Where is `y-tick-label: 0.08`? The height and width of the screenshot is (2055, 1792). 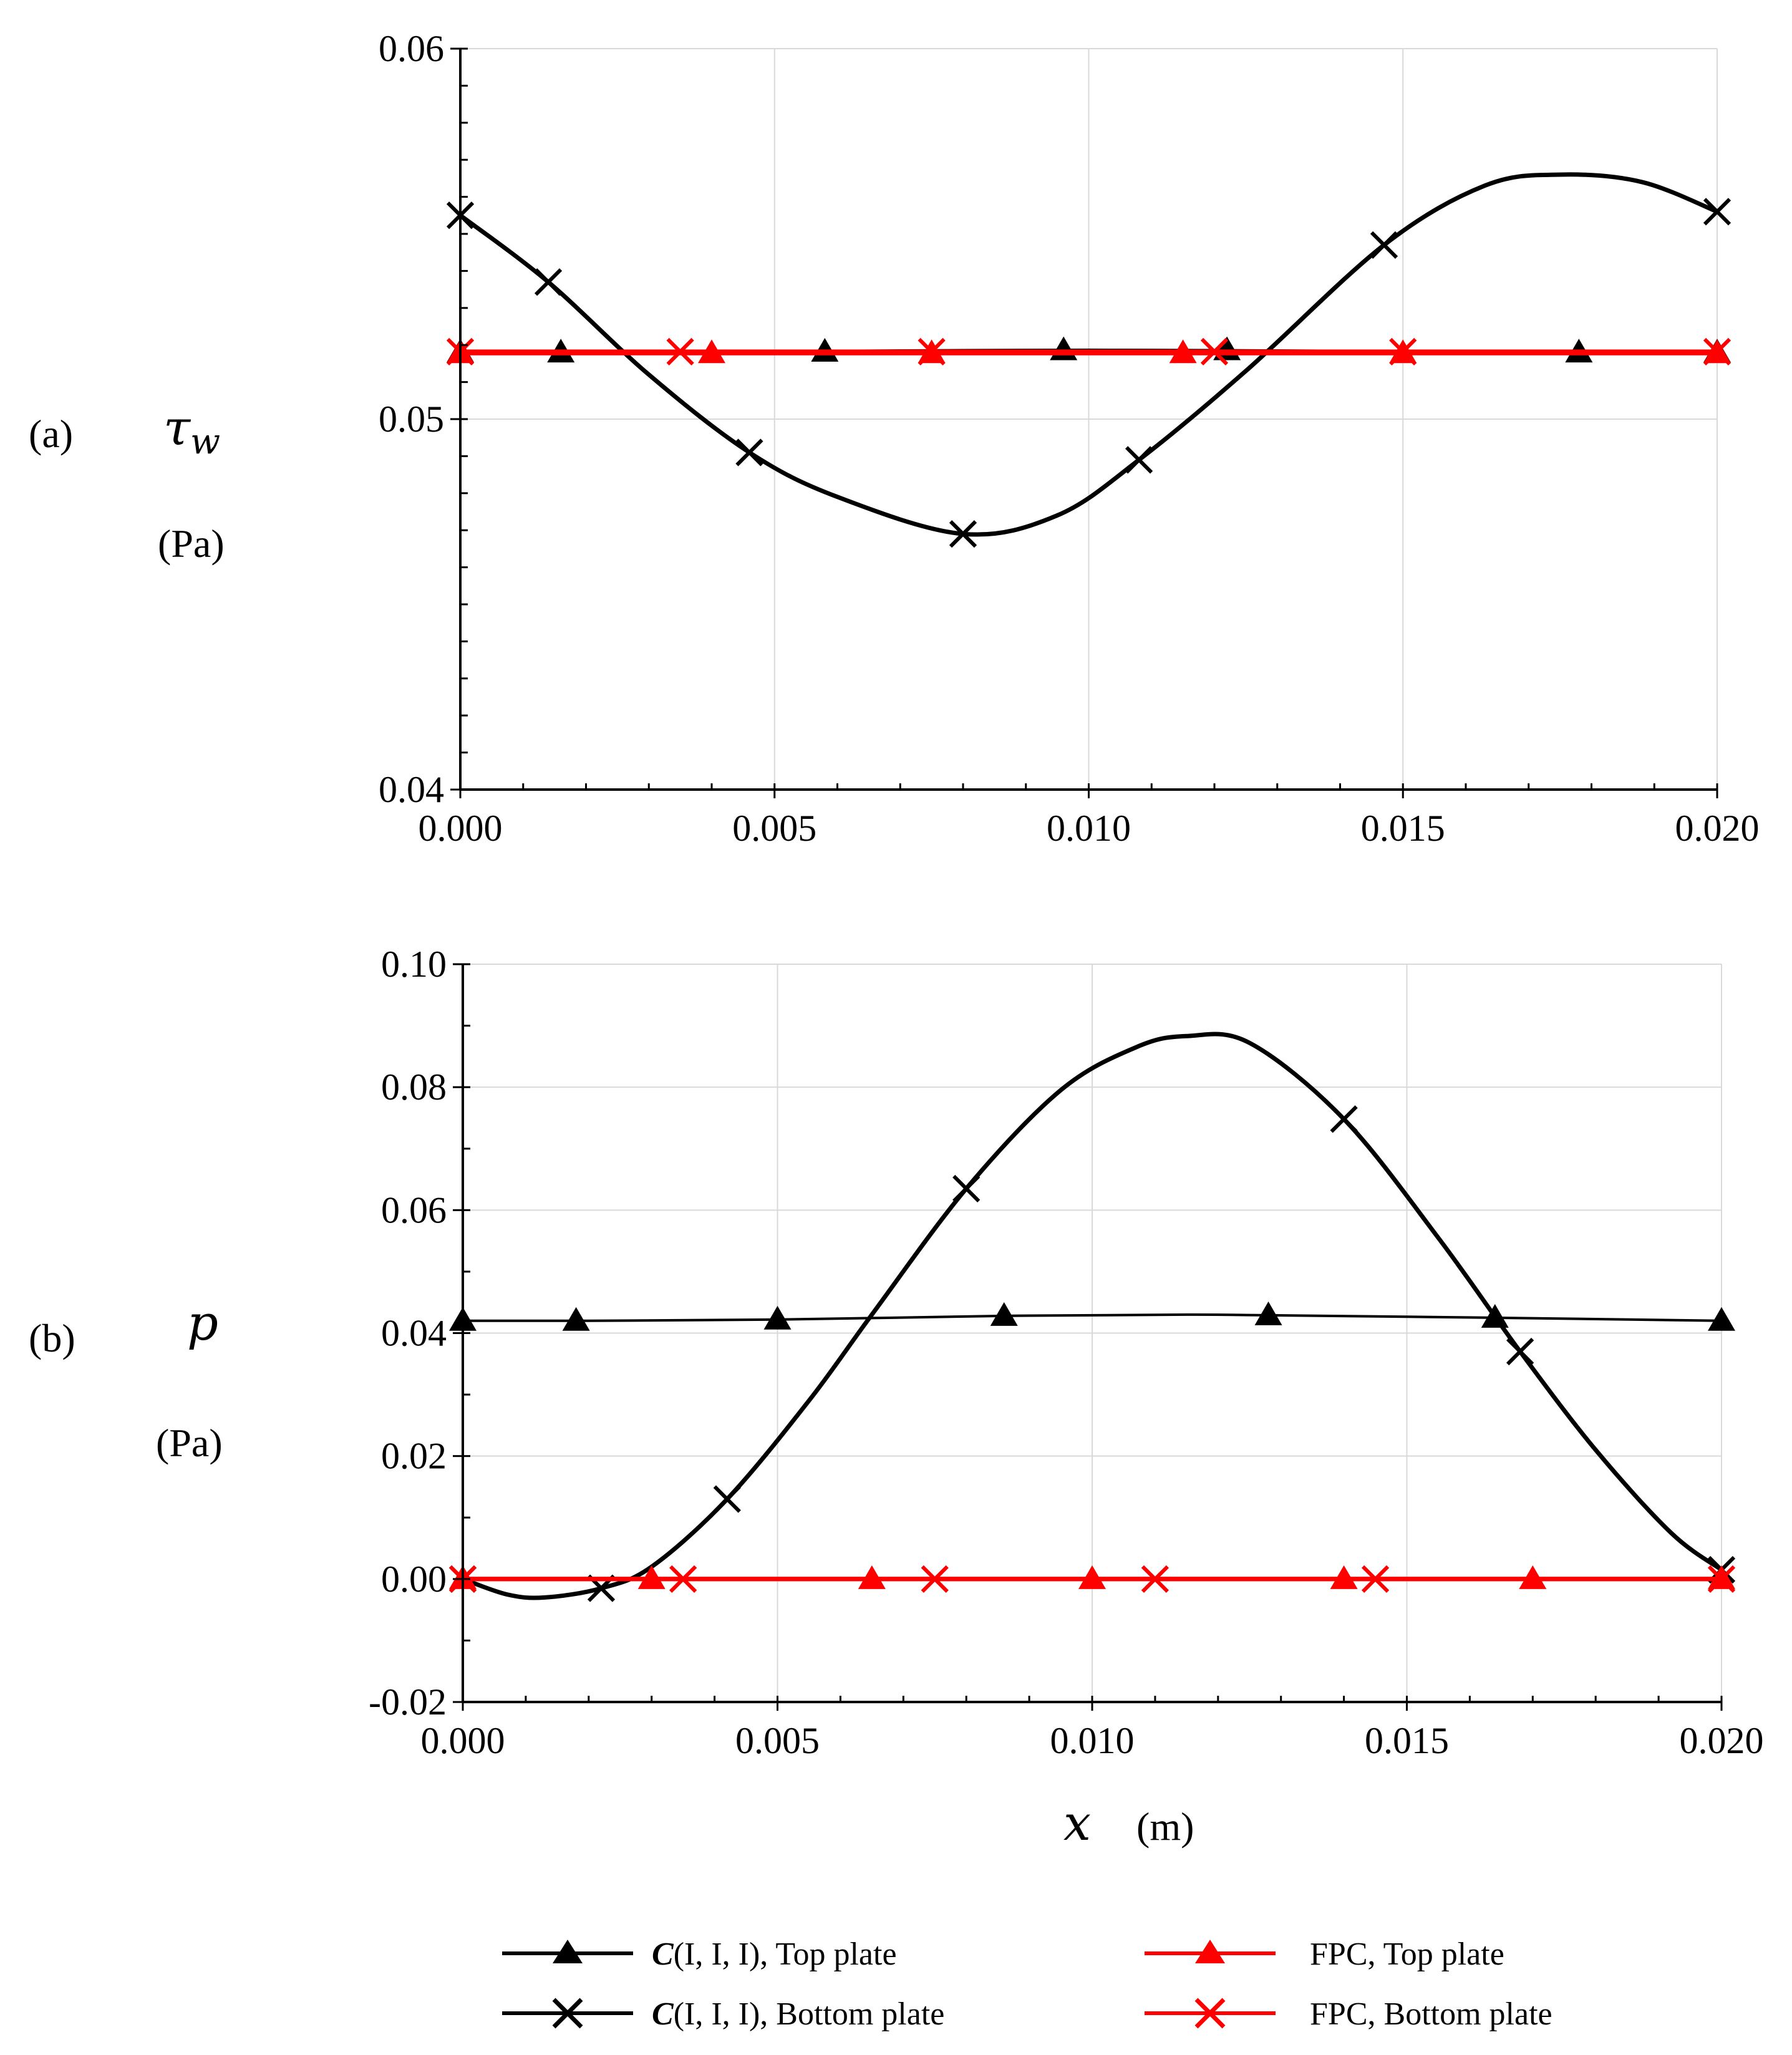
y-tick-label: 0.08 is located at coordinates (414, 1087).